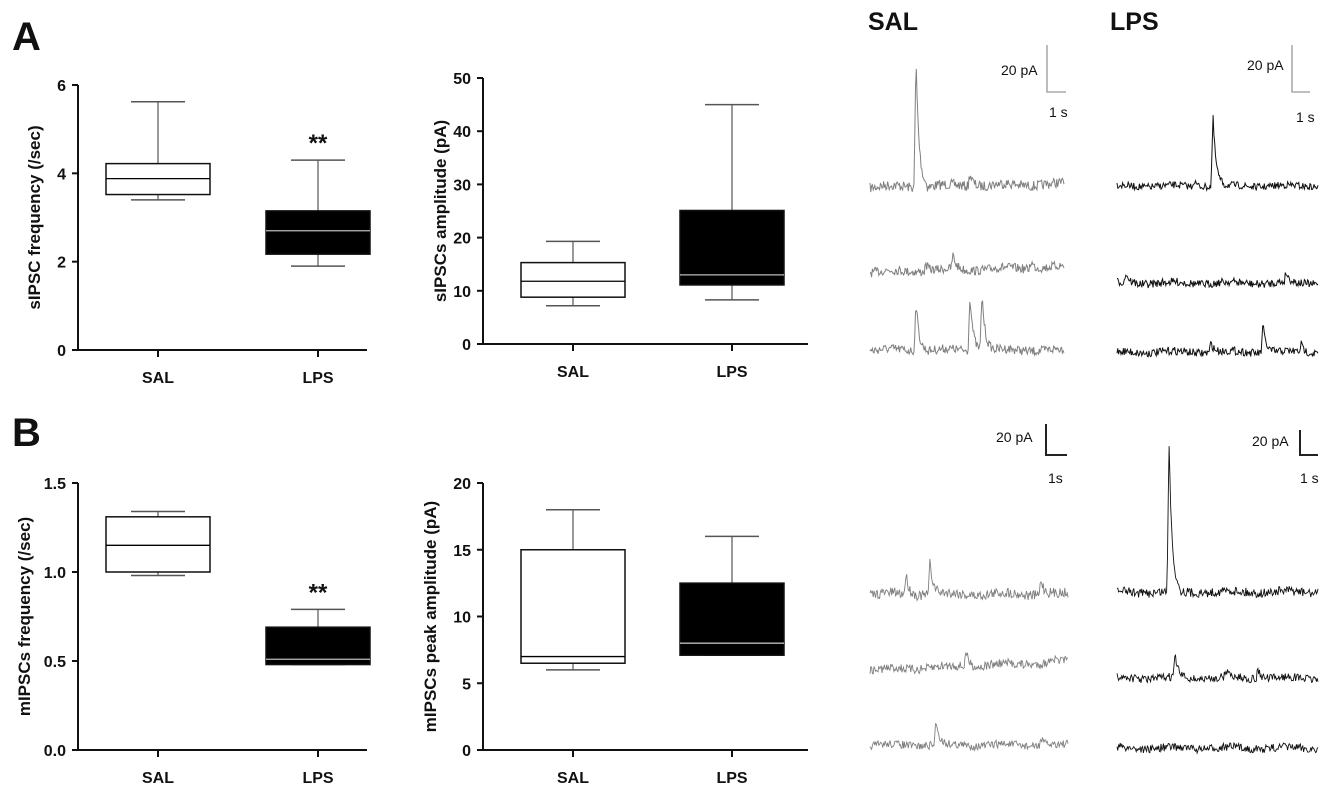  What do you see at coordinates (1055, 478) in the screenshot?
I see `scale-bar-x-label: 1s` at bounding box center [1055, 478].